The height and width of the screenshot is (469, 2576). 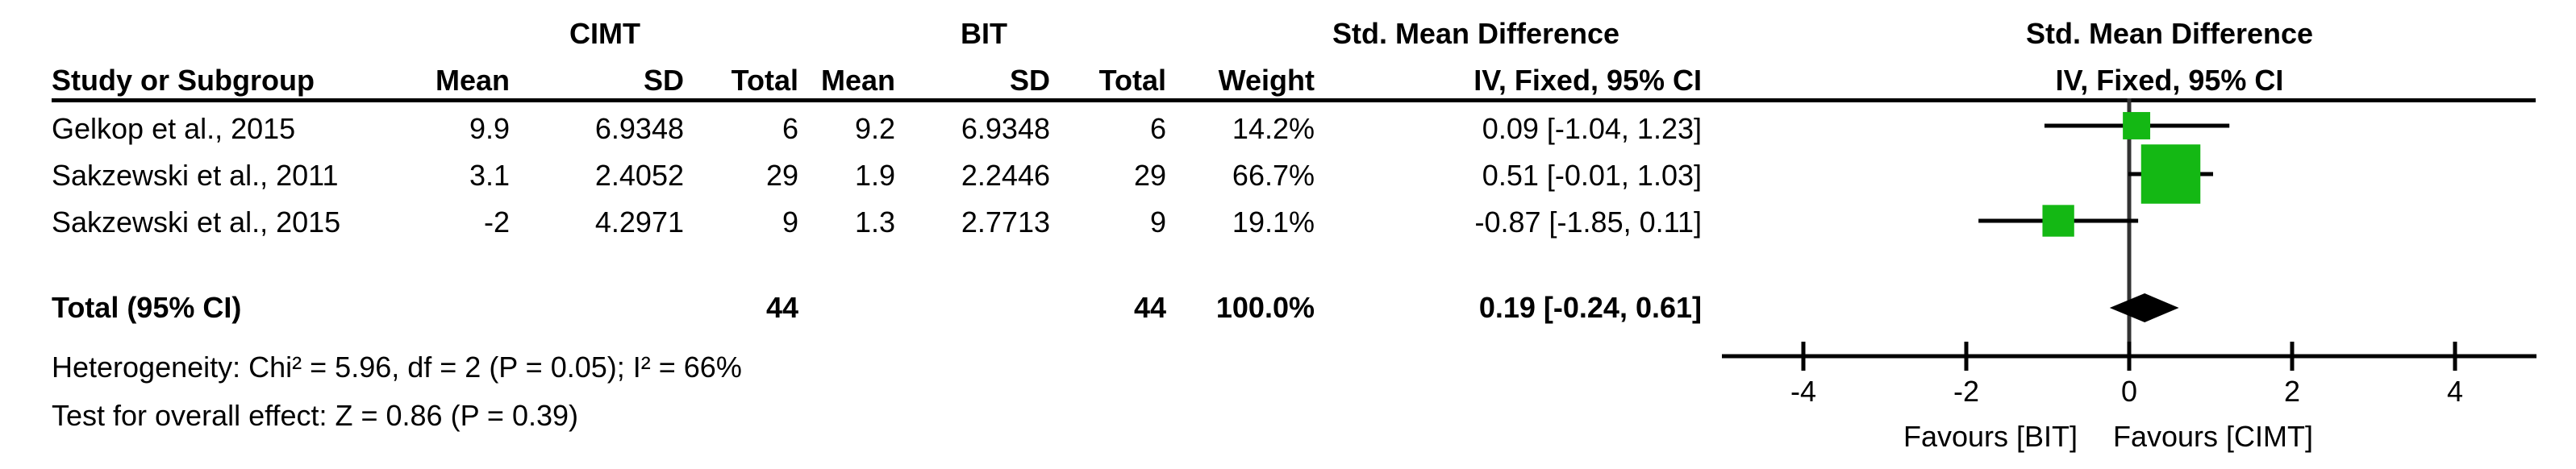 What do you see at coordinates (663, 80) in the screenshot?
I see `col-sd1-header: SD` at bounding box center [663, 80].